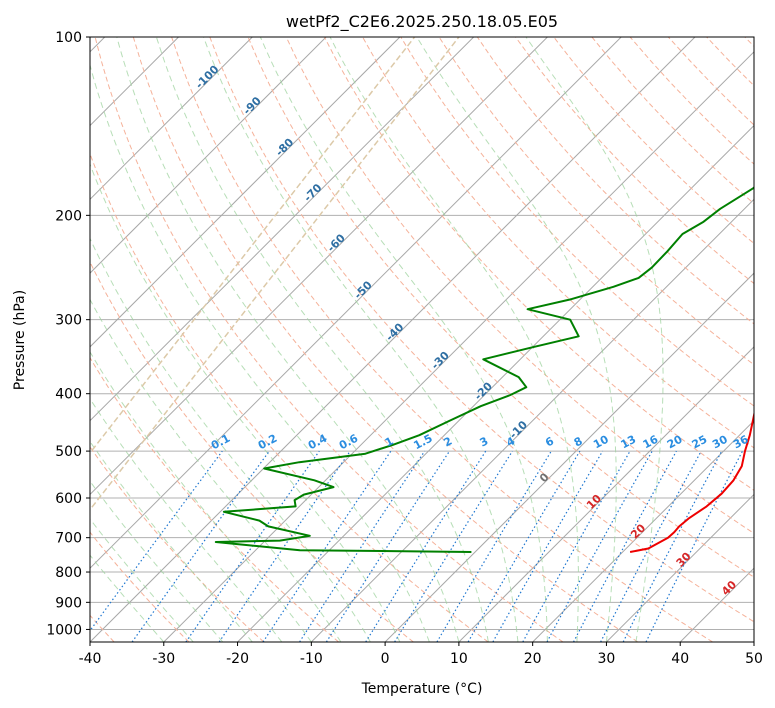 The height and width of the screenshot is (708, 775). I want to click on mixing-ratio-label: 10, so click(601, 442).